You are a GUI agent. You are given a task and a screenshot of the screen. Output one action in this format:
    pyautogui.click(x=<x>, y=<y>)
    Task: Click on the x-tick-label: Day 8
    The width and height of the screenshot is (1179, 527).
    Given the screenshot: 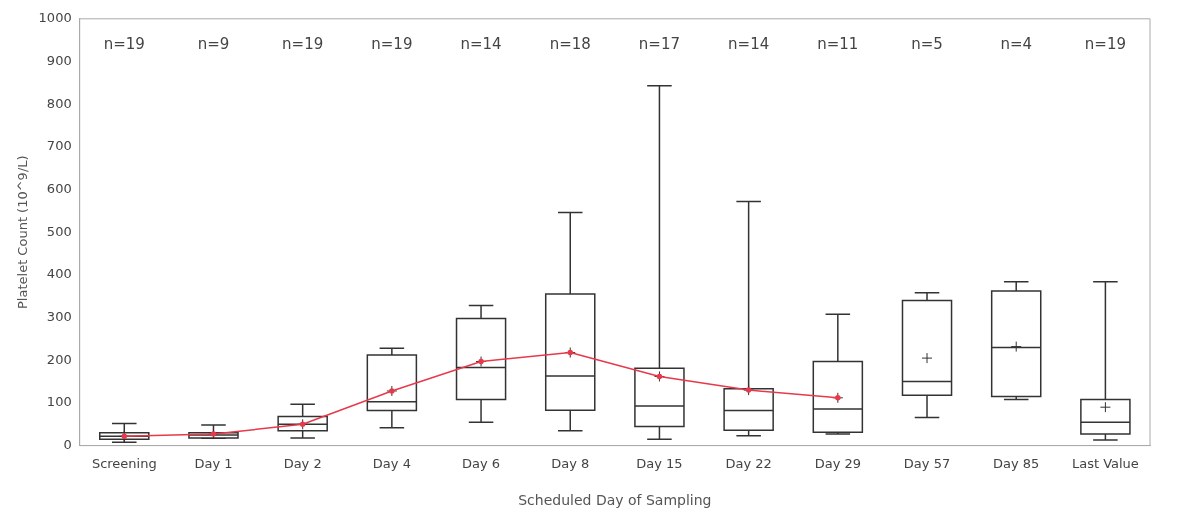 What is the action you would take?
    pyautogui.click(x=570, y=463)
    